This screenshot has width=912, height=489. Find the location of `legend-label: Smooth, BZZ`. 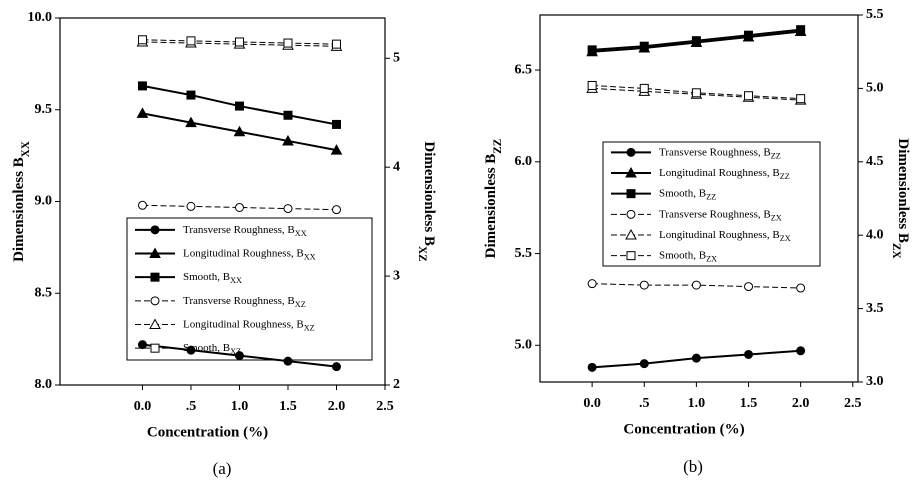

legend-label: Smooth, BZZ is located at coordinates (687, 194).